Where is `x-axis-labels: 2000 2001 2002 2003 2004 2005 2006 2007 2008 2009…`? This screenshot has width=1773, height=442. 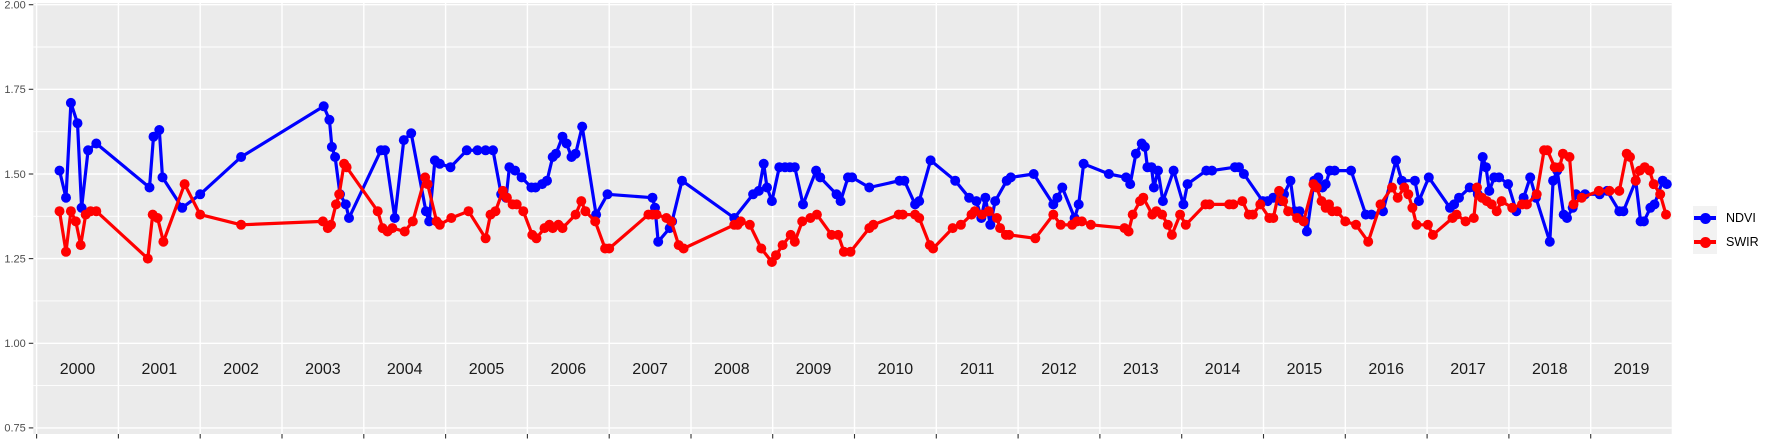
x-axis-labels: 2000 2001 2002 2003 2004 2005 2006 2007 2008 2009… is located at coordinates (855, 369).